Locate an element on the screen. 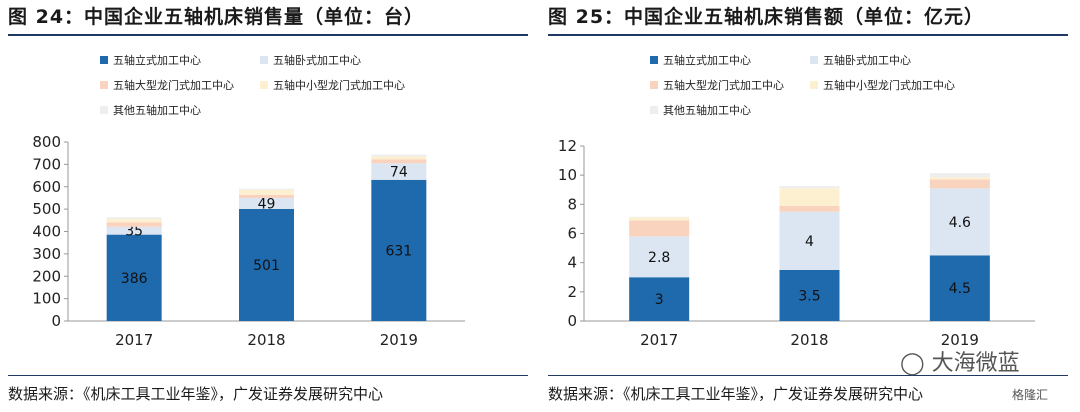 The width and height of the screenshot is (1080, 412). watermark-corner: 格隆汇 is located at coordinates (1030, 394).